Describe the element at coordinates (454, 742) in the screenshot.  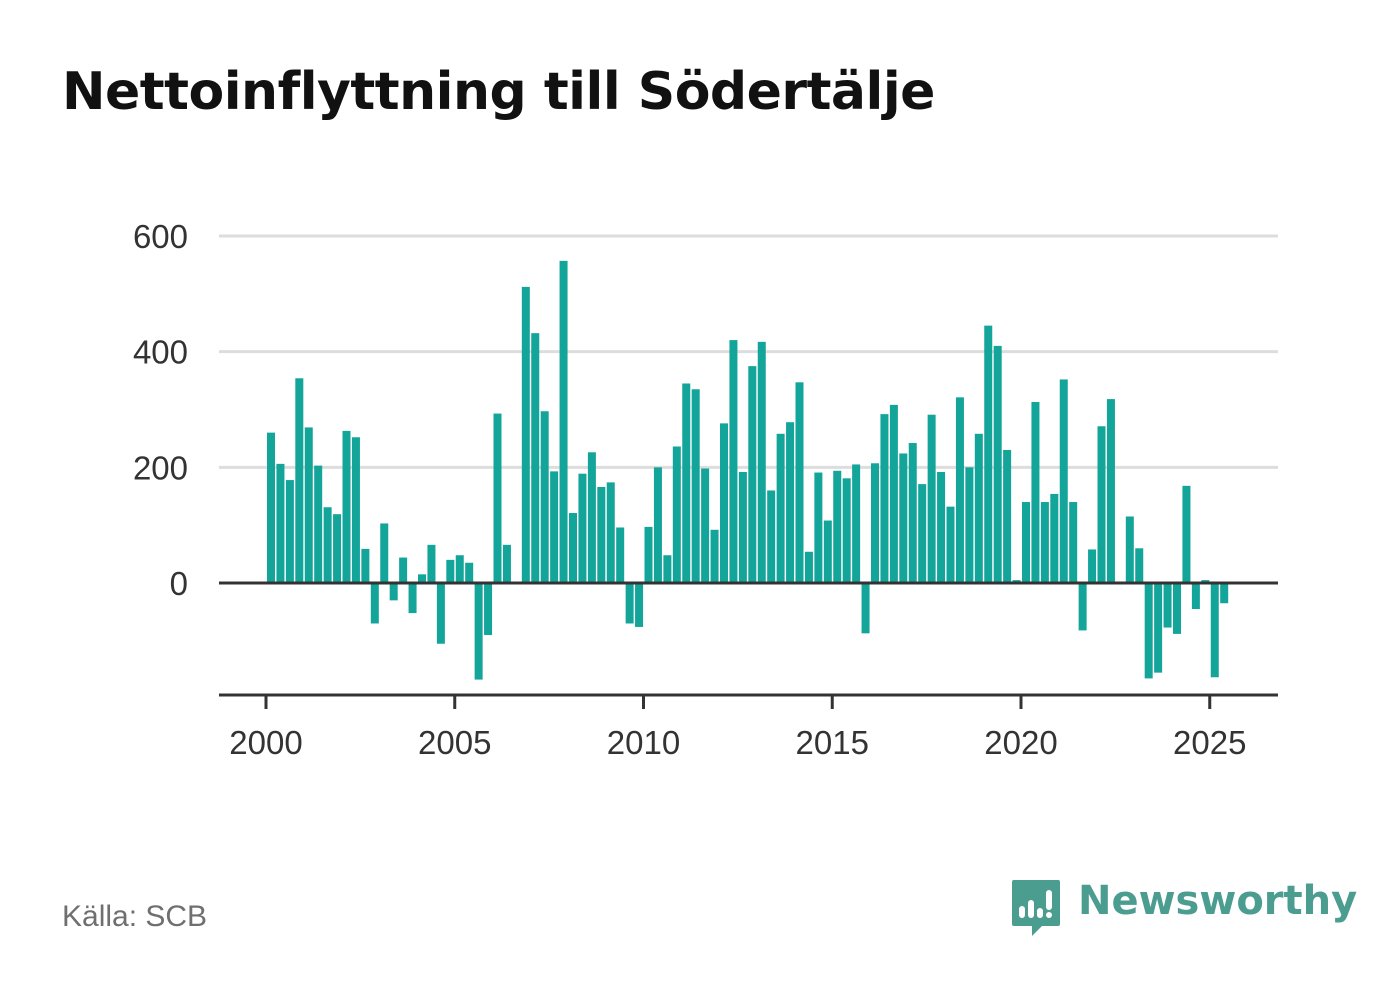
I see `x-tick-label: 2005` at that location.